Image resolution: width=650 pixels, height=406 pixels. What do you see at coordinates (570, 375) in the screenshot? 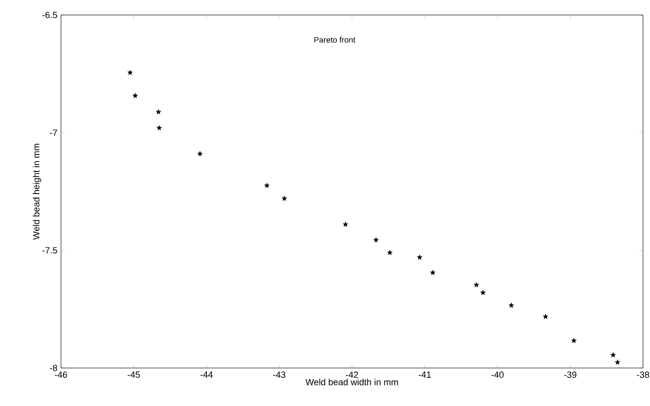
I see `x-tick-label: -39` at bounding box center [570, 375].